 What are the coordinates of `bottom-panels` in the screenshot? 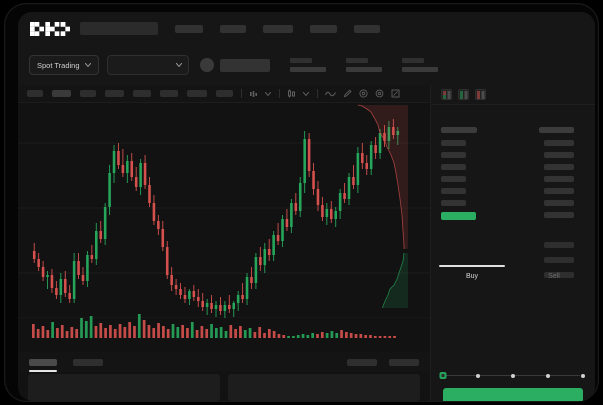 It's located at (224, 387).